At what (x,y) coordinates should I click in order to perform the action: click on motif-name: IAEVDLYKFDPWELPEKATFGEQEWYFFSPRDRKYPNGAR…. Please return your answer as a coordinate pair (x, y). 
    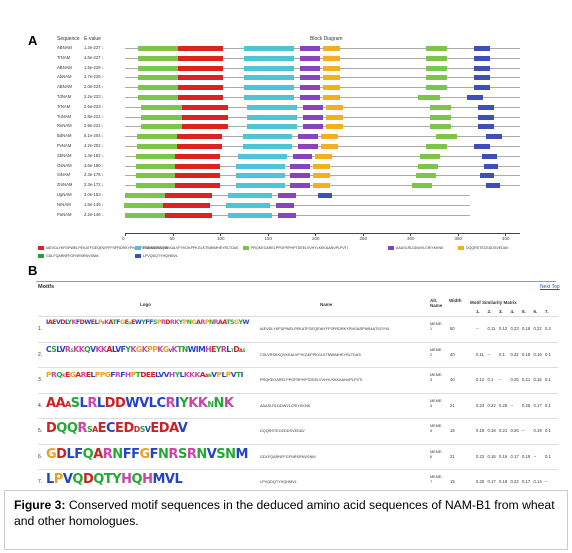
    Looking at the image, I should click on (324, 329).